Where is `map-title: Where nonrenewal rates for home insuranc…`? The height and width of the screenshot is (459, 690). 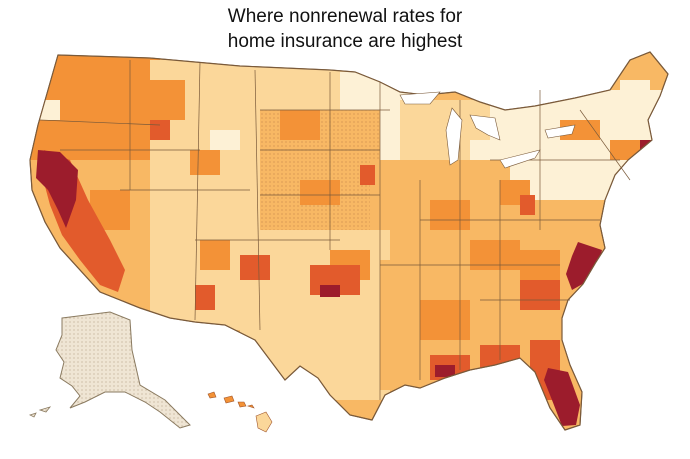 map-title: Where nonrenewal rates for home insuranc… is located at coordinates (345, 29).